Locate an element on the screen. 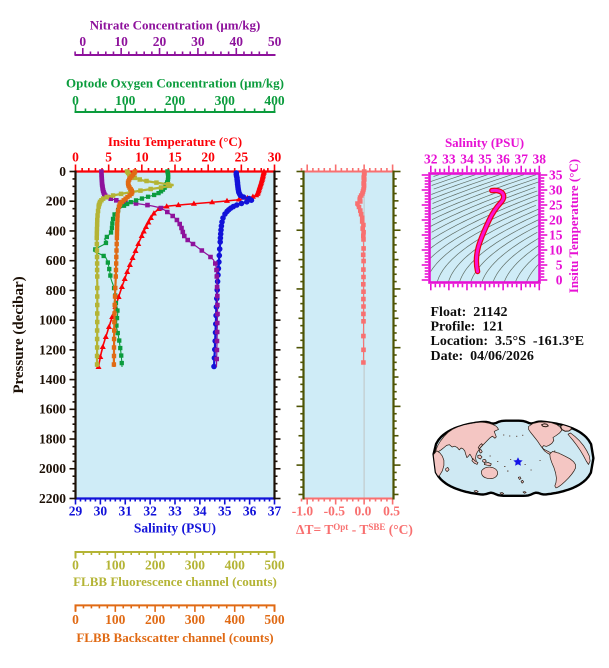 This screenshot has width=609, height=668. svg-text:Optode Oxygen Concentration (μ: Optode Oxygen Concentration (μm/kg) is located at coordinates (175, 83).